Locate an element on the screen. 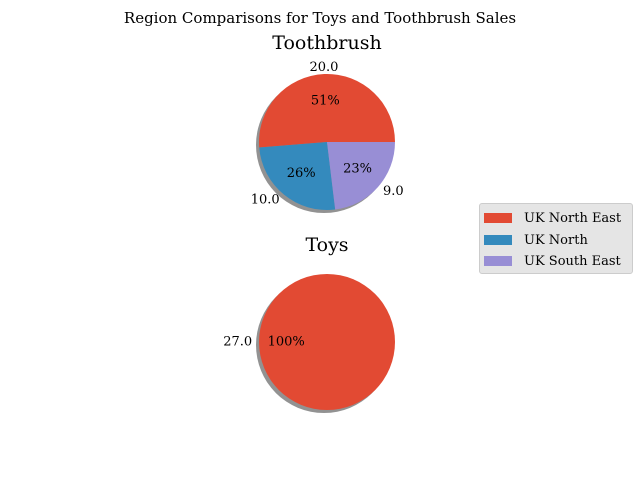  pie-slice-uk-north is located at coordinates (297, 176).